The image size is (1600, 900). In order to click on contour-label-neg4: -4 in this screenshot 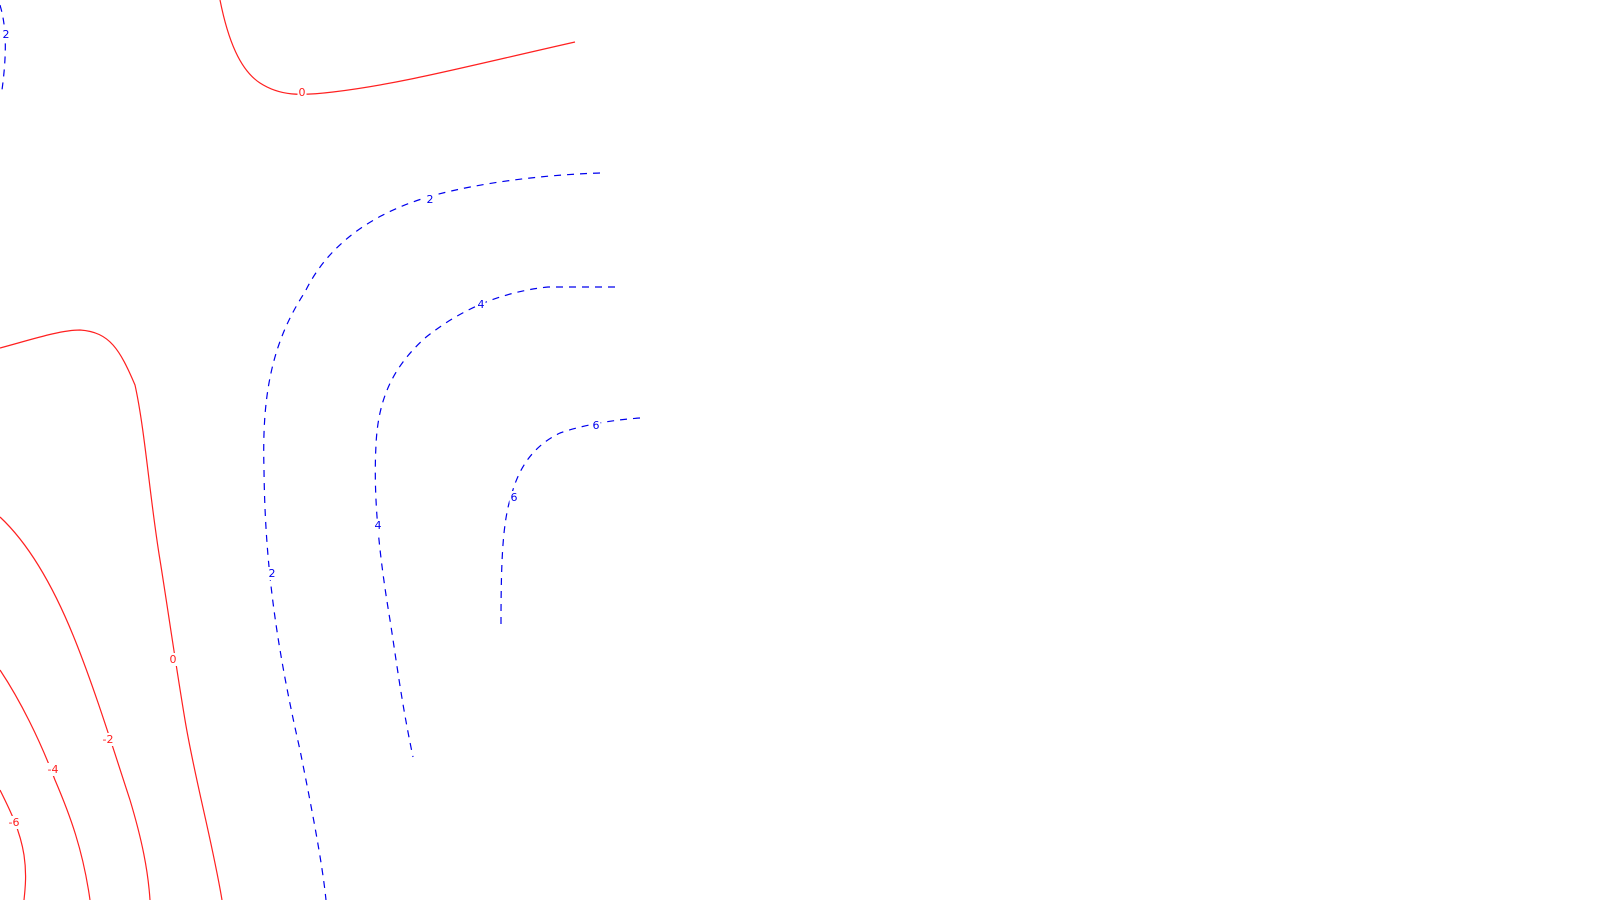, I will do `click(53, 769)`.